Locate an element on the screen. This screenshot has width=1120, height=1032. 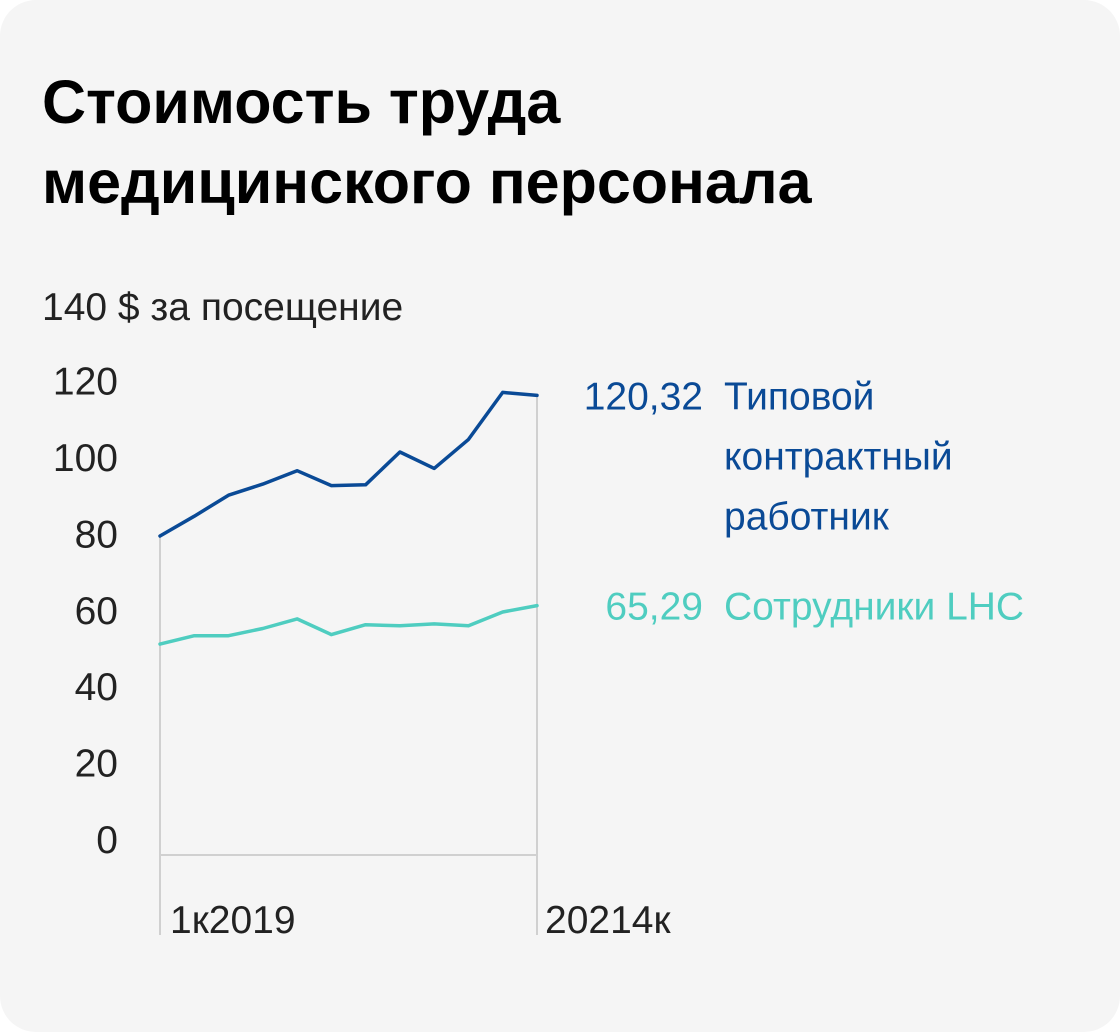
y-tick-label-120: 120 is located at coordinates (85, 382).